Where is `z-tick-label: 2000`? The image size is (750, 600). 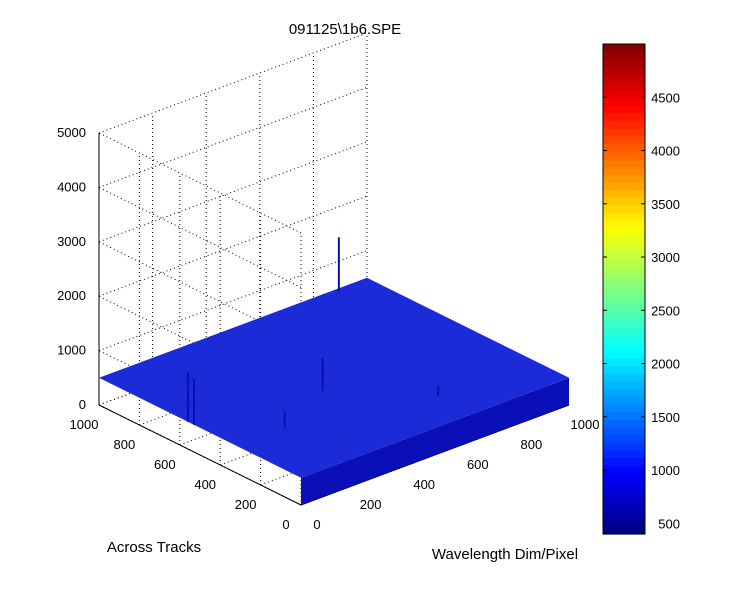 z-tick-label: 2000 is located at coordinates (71, 295).